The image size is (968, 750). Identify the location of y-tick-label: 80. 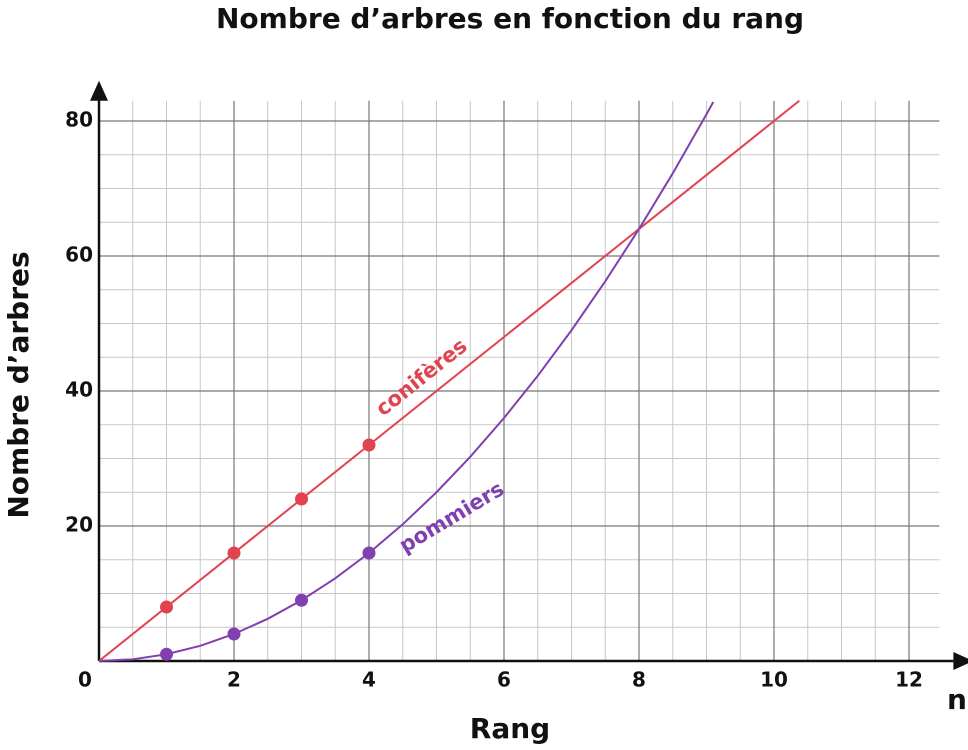
(79, 120).